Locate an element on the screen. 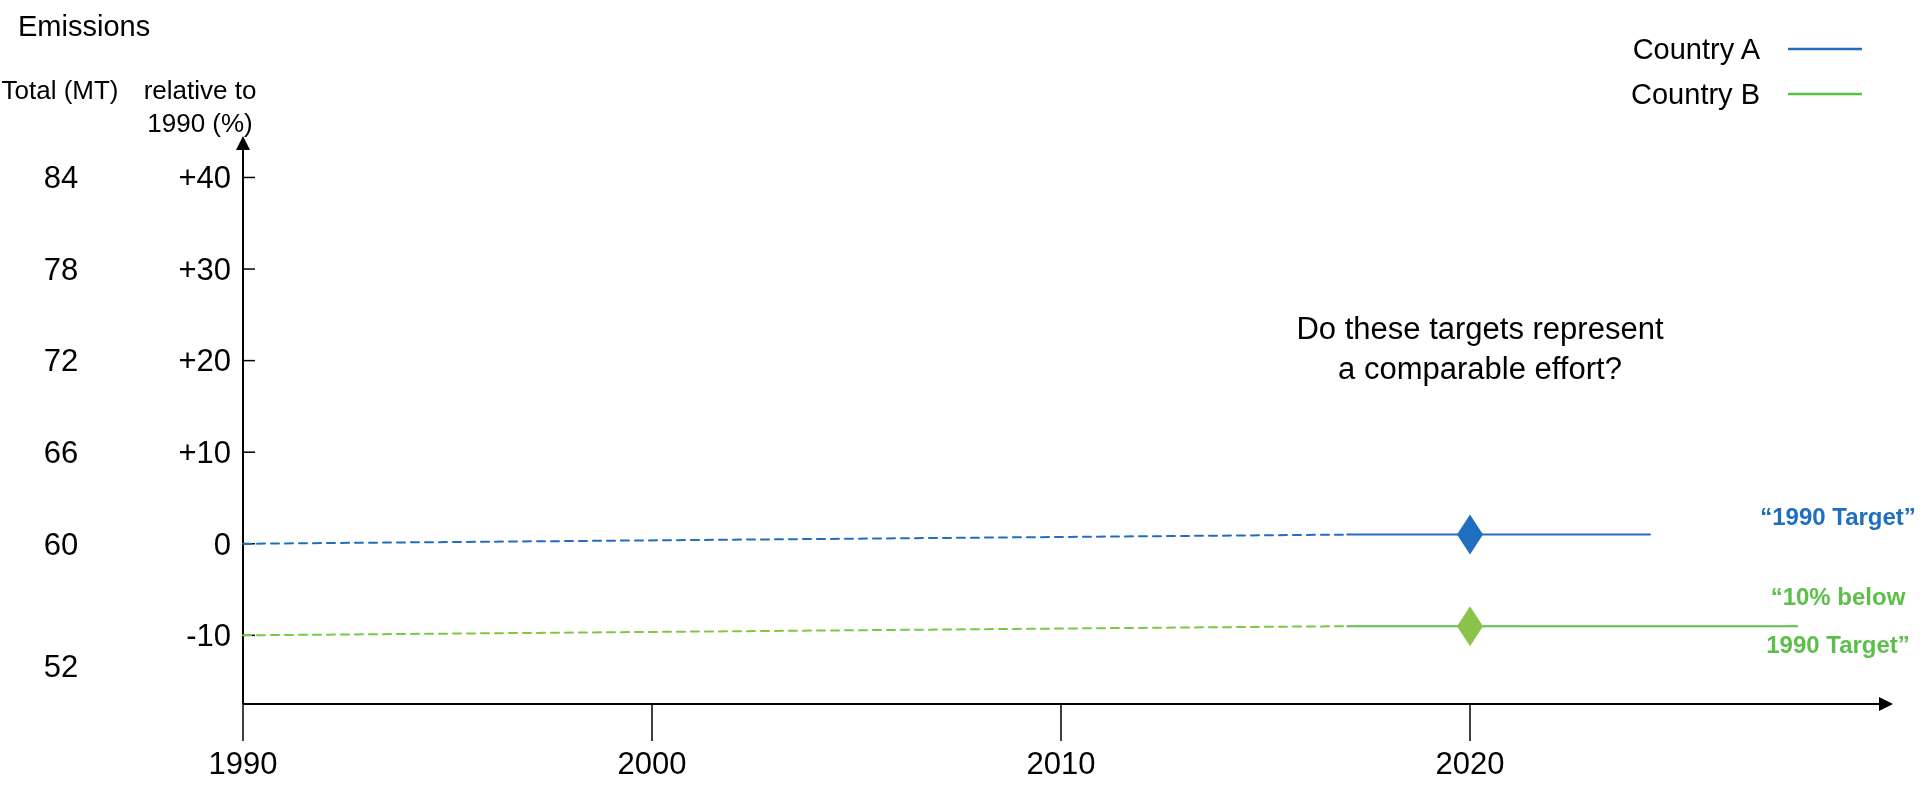 The image size is (1921, 798). chart-title: Emissions is located at coordinates (84, 26).